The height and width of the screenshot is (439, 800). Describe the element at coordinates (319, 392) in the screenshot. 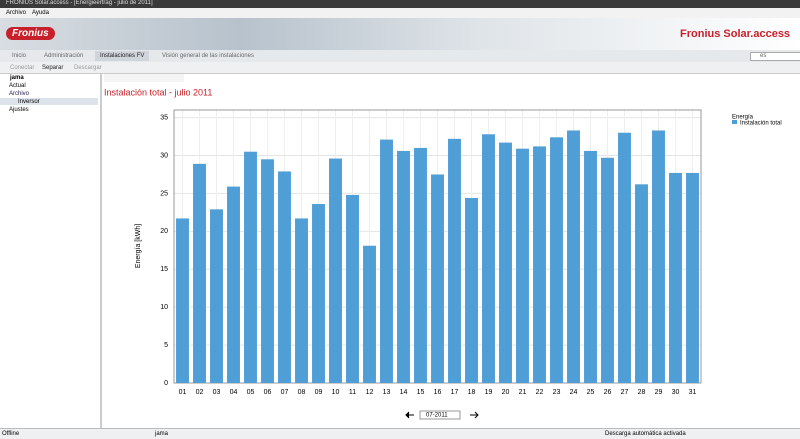

I see `x-tick-label: 09` at that location.